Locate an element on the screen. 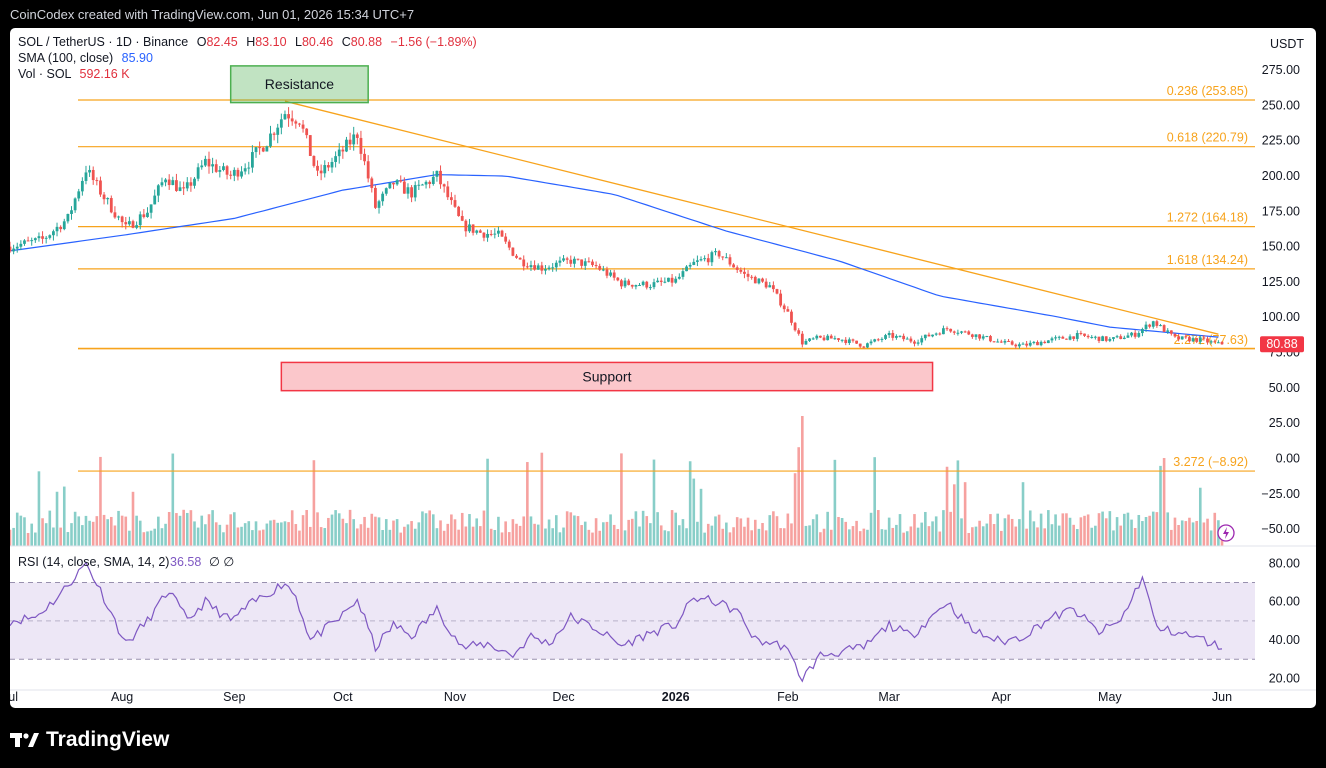 The width and height of the screenshot is (1326, 768). legend-vol-row: Vol · SOL 592.16 K is located at coordinates (247, 74).